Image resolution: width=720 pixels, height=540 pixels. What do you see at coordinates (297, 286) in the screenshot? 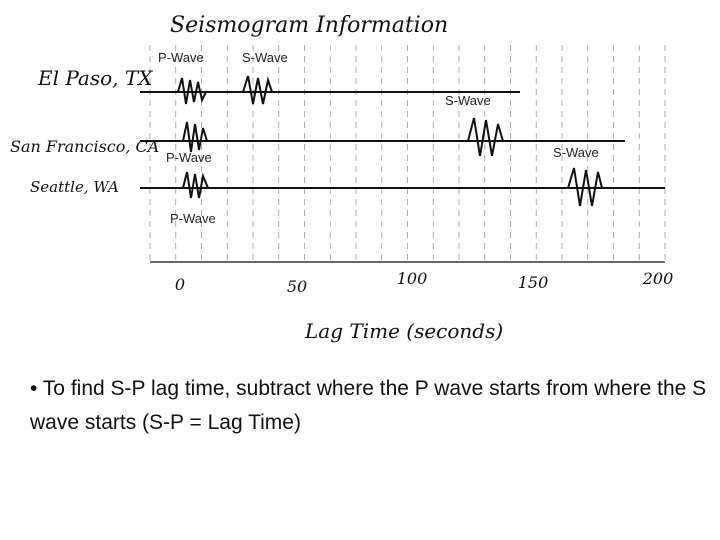
I see `axis-tick-label: 50` at bounding box center [297, 286].